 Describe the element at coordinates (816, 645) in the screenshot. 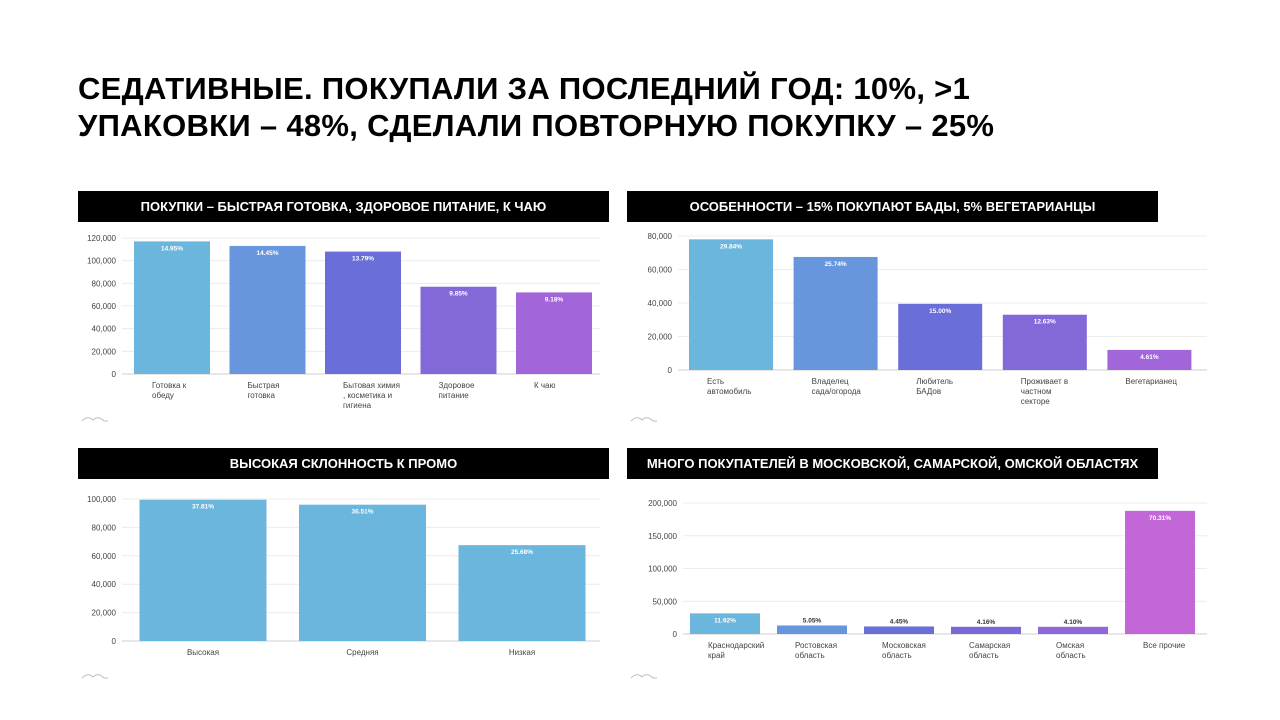

I see `x-tick-label: Ростовская` at that location.